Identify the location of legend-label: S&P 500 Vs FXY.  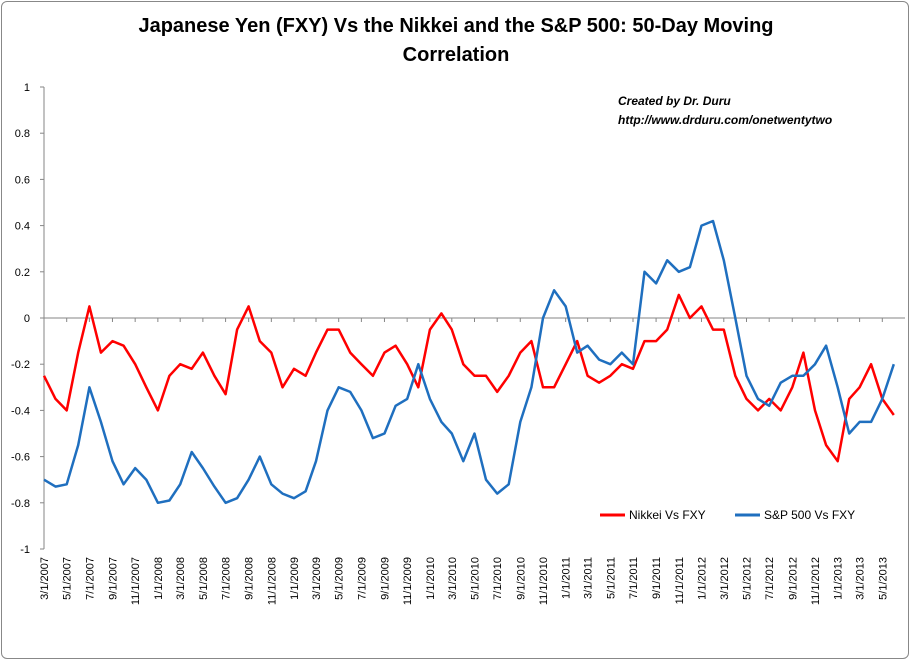
(809, 515).